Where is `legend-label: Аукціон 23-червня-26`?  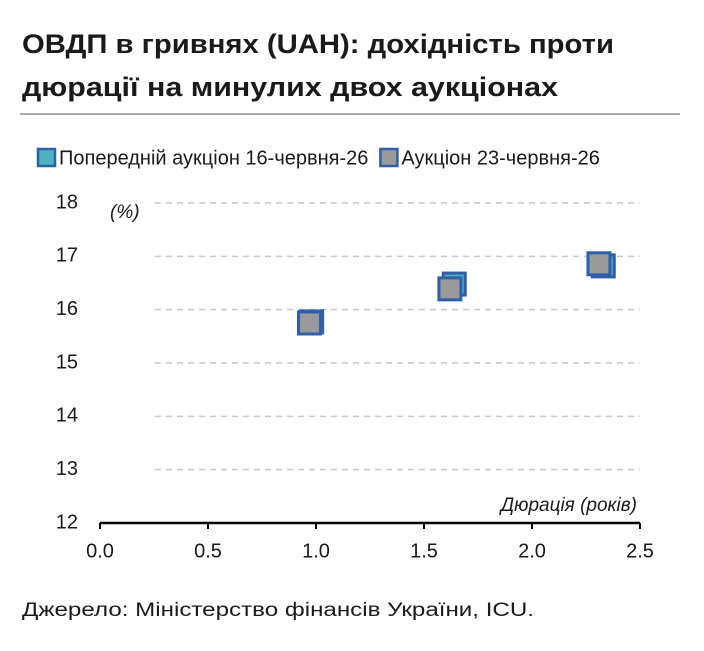
legend-label: Аукціон 23-червня-26 is located at coordinates (500, 158).